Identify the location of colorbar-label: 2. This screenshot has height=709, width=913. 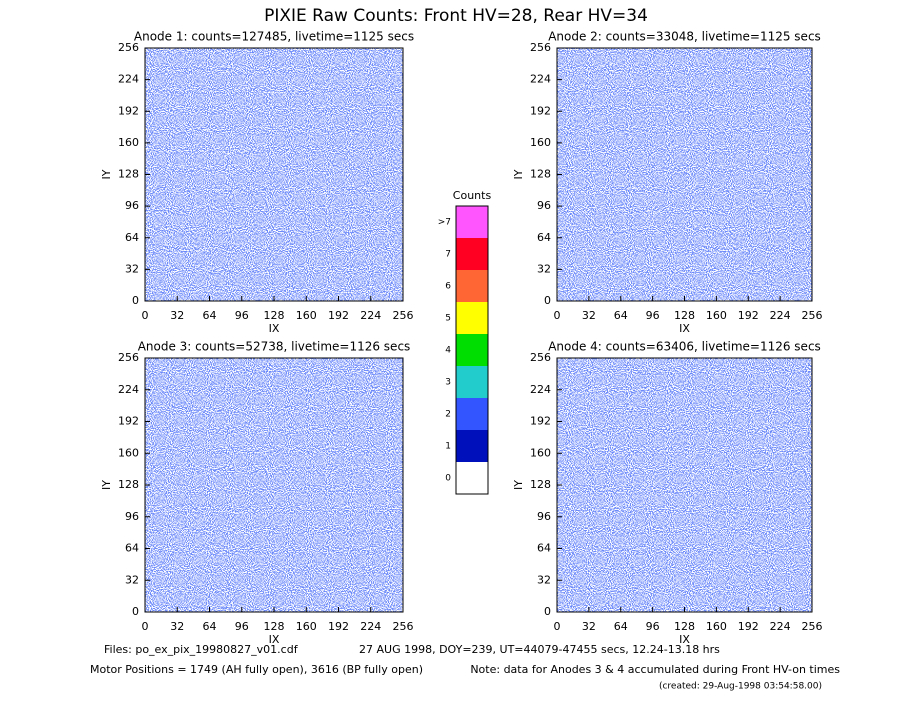
(448, 415).